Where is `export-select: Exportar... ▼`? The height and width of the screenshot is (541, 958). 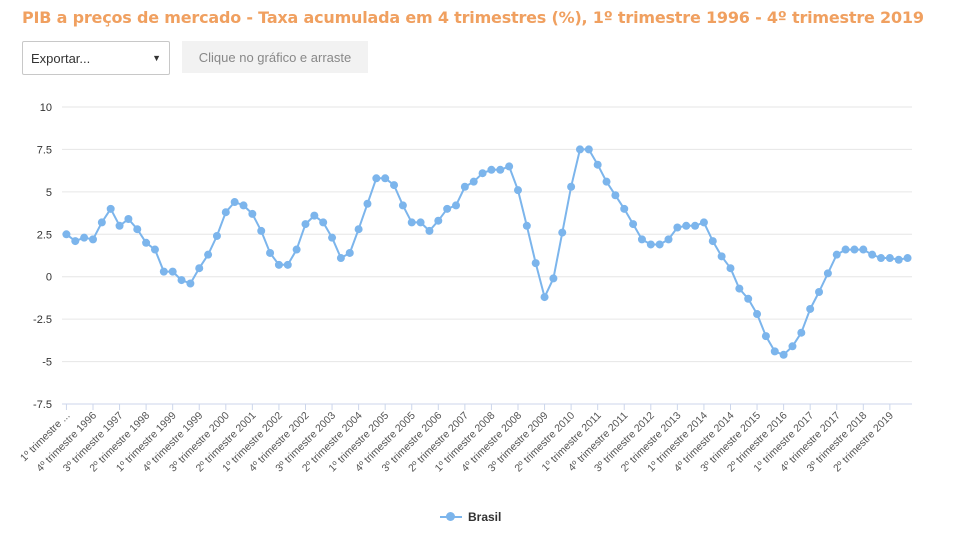 export-select: Exportar... ▼ is located at coordinates (96, 58).